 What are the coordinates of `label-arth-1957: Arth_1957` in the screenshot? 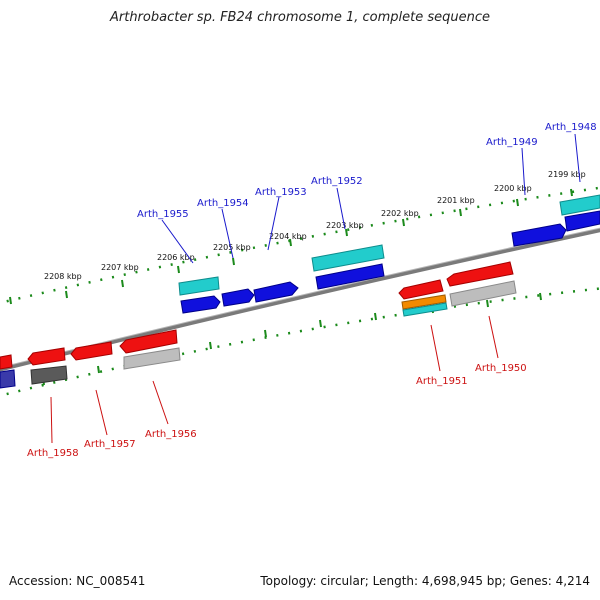 It's located at (110, 444).